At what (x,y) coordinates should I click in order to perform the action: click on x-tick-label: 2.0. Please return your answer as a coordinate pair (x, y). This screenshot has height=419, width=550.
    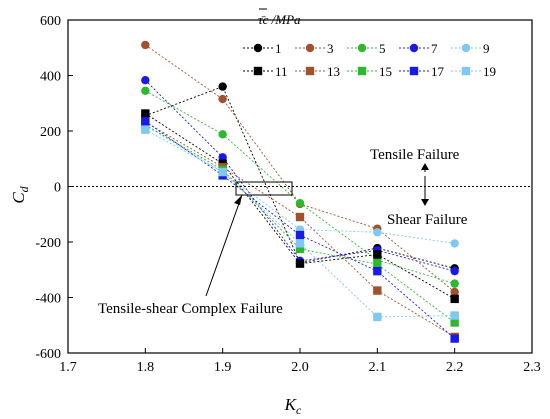
    Looking at the image, I should click on (300, 367).